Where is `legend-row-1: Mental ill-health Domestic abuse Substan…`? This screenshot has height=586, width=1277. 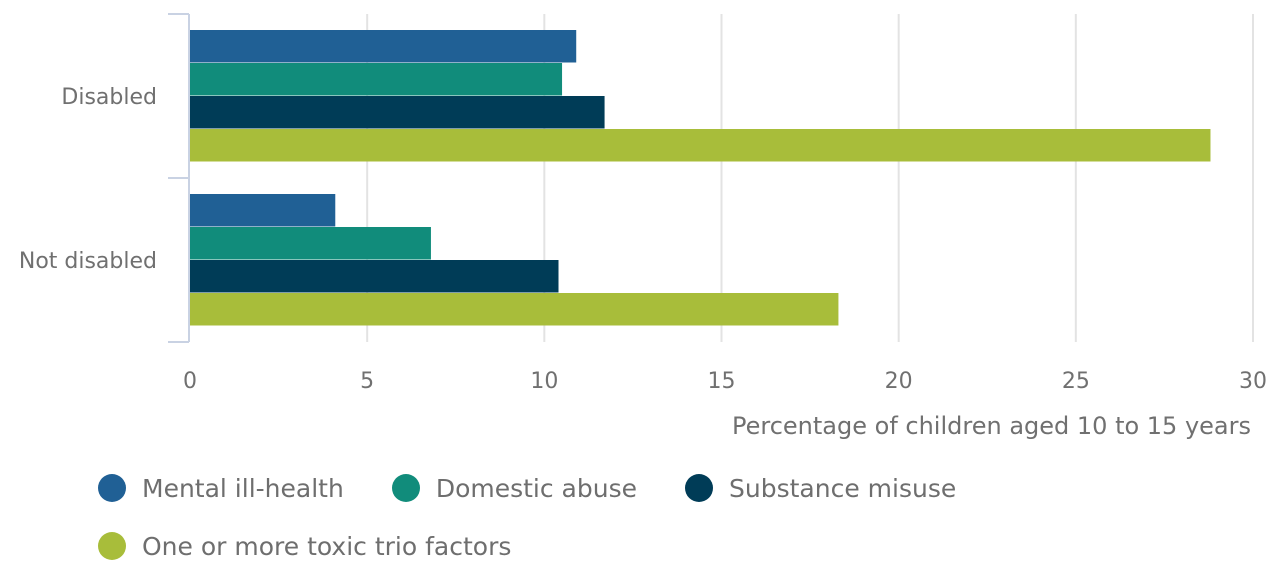 legend-row-1: Mental ill-health Domestic abuse Substan… is located at coordinates (648, 488).